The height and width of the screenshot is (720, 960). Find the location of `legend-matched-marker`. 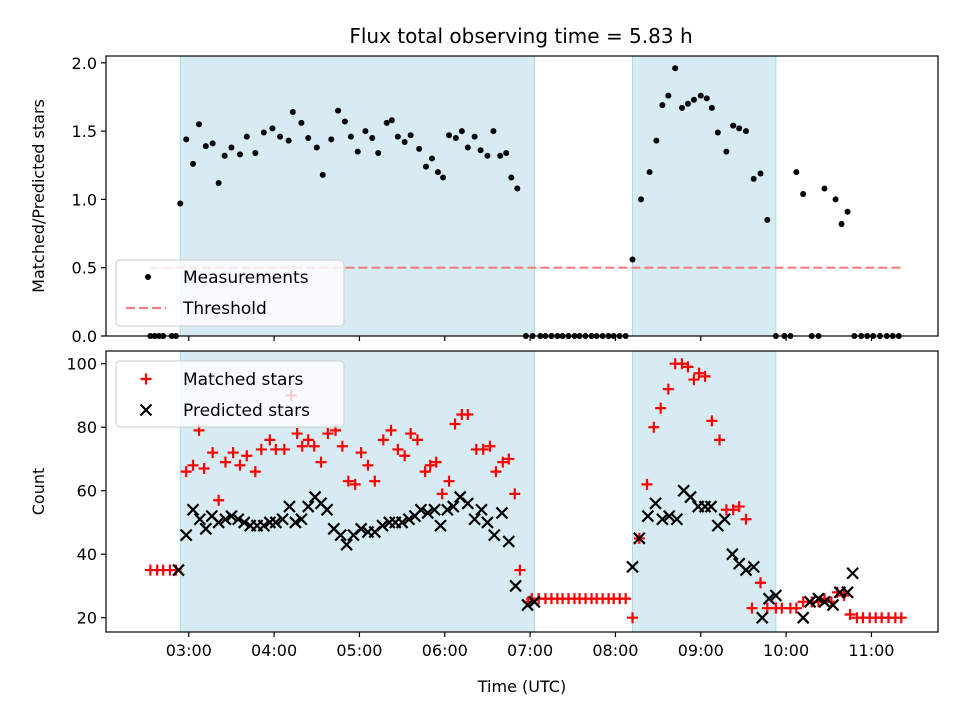

legend-matched-marker is located at coordinates (146, 379).